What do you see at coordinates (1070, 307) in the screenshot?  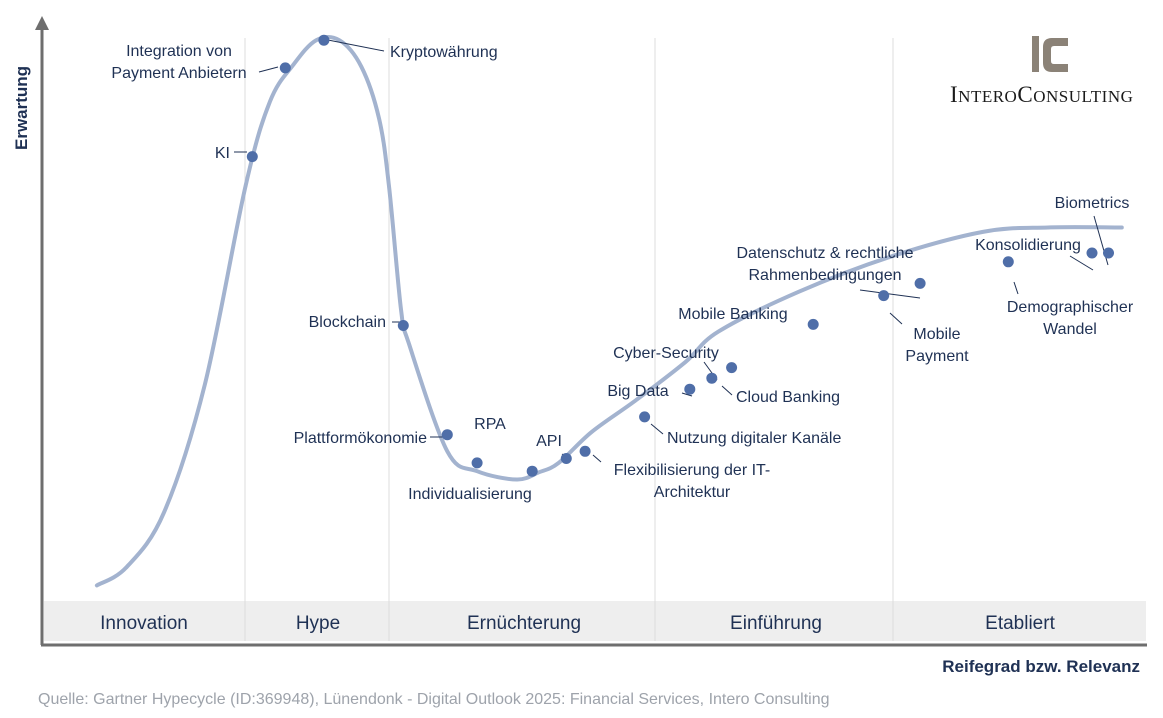 I see `label-demographischer-line1: Demographischer` at bounding box center [1070, 307].